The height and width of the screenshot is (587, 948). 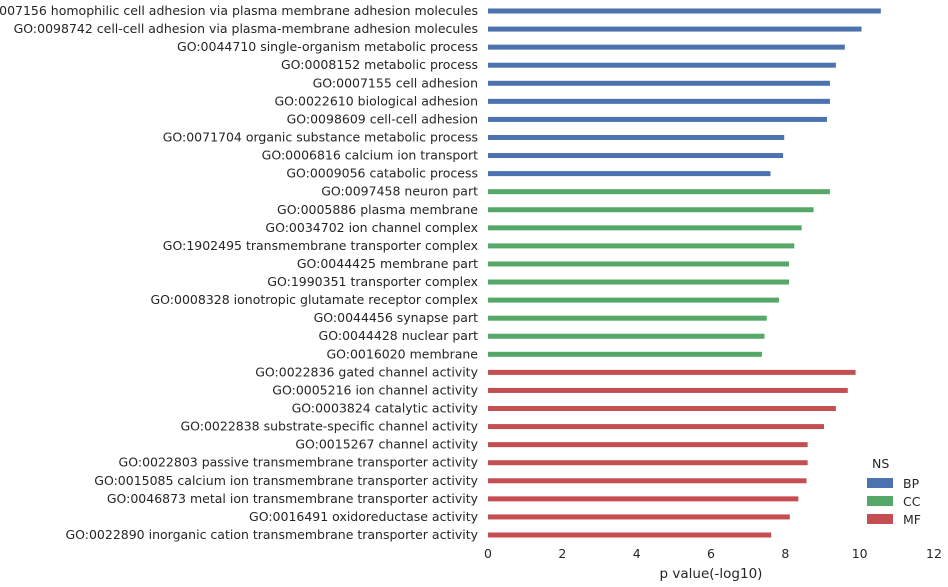 I want to click on x-tick-label: 10, so click(x=860, y=553).